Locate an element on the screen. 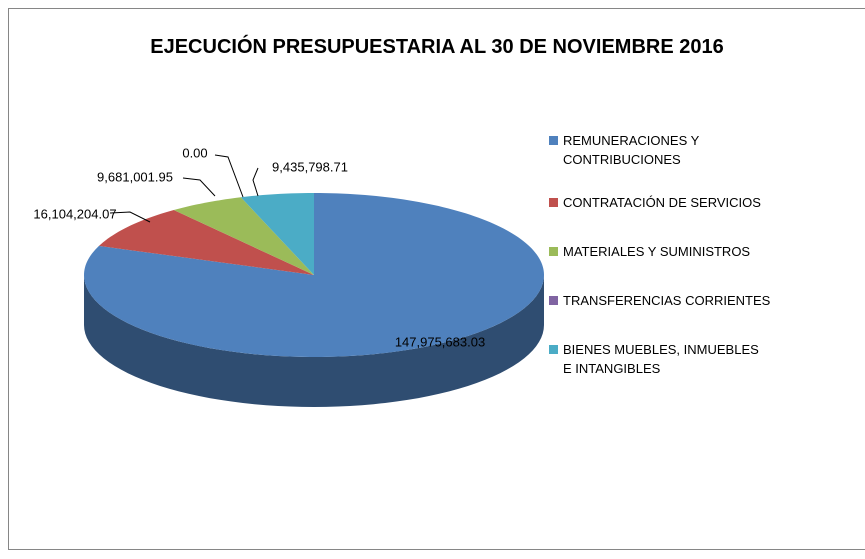 The height and width of the screenshot is (559, 865). data-label: 0.00 is located at coordinates (194, 152).